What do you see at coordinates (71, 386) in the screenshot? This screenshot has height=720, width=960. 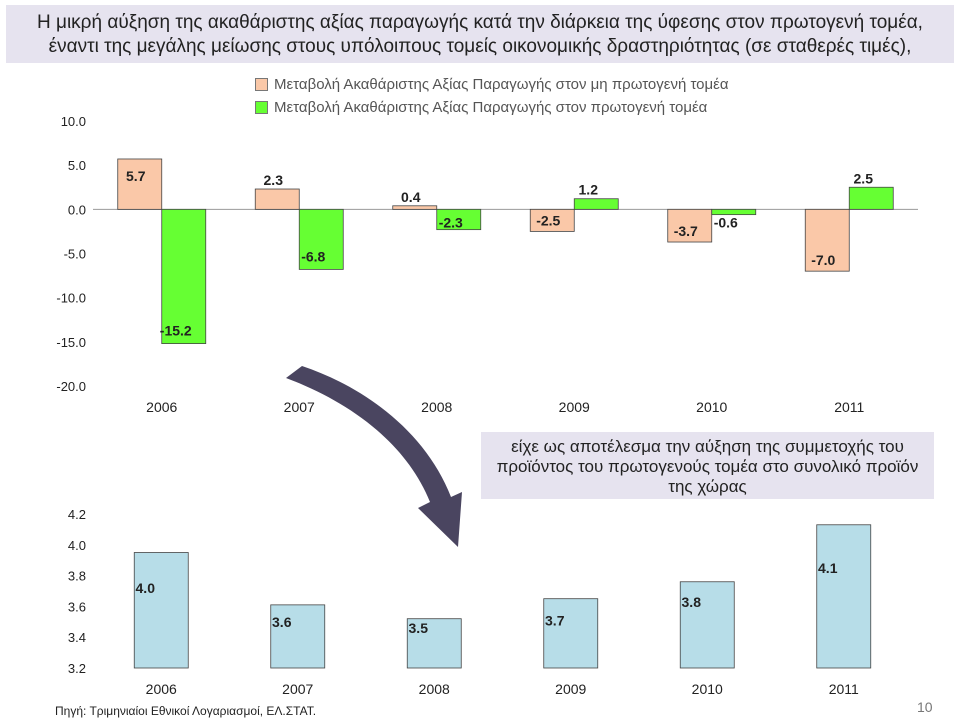 I see `y-tick-label: -20.0` at bounding box center [71, 386].